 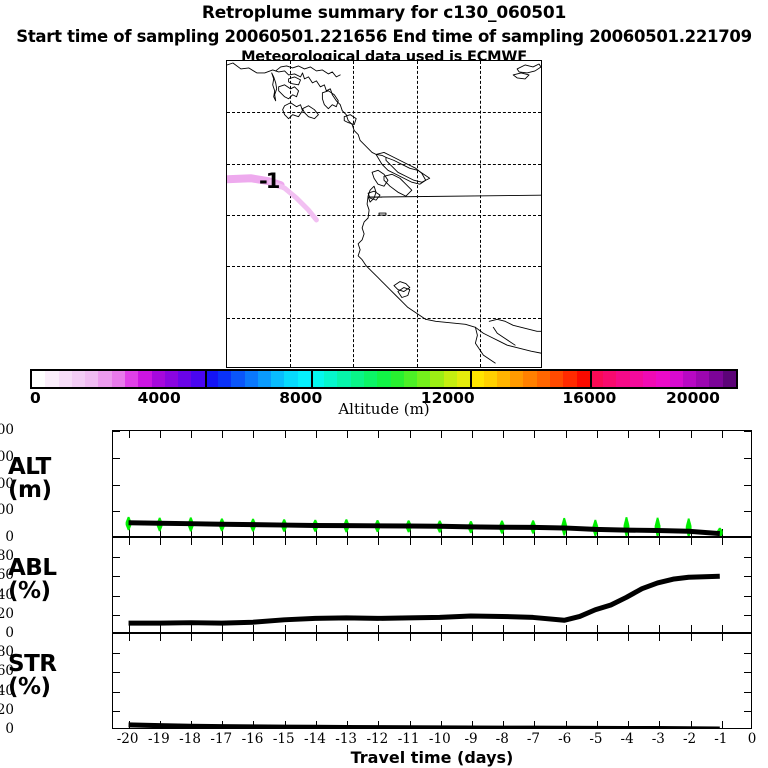 What do you see at coordinates (565, 739) in the screenshot?
I see `x-axis-tick-label: -6` at bounding box center [565, 739].